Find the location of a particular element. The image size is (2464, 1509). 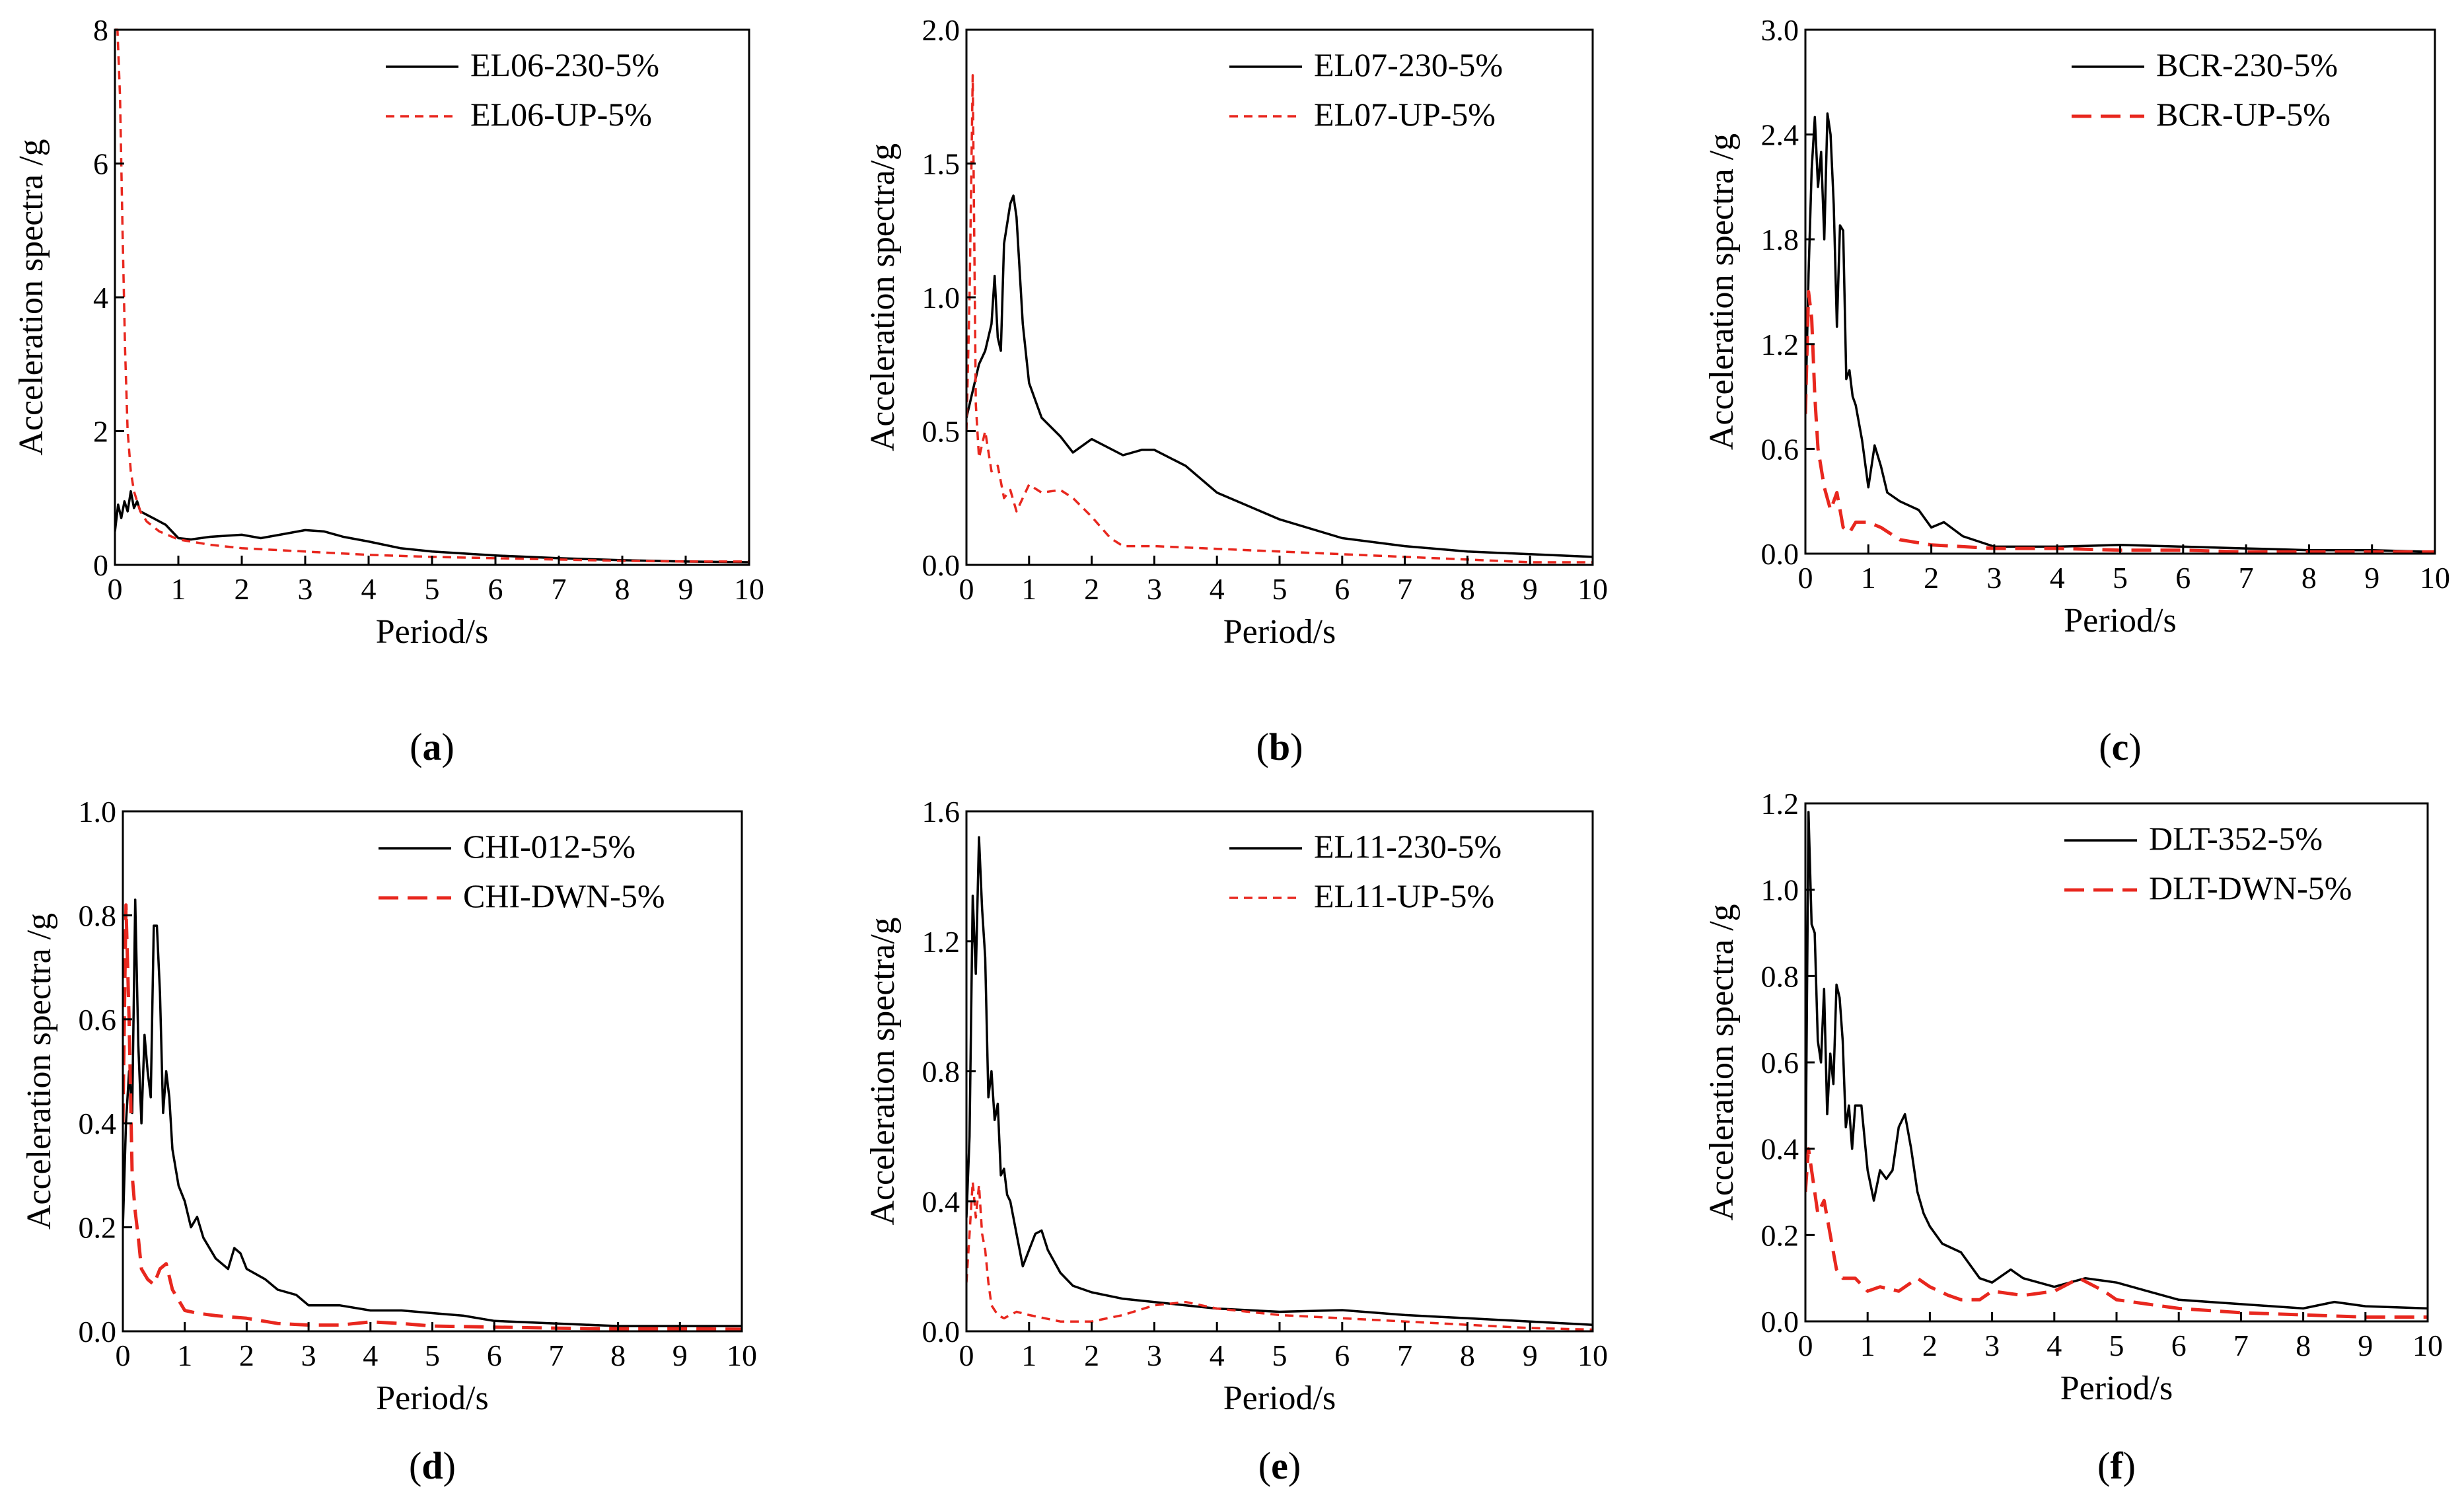

legend-label-f-2: DLT-DWN-5% is located at coordinates (2250, 887).